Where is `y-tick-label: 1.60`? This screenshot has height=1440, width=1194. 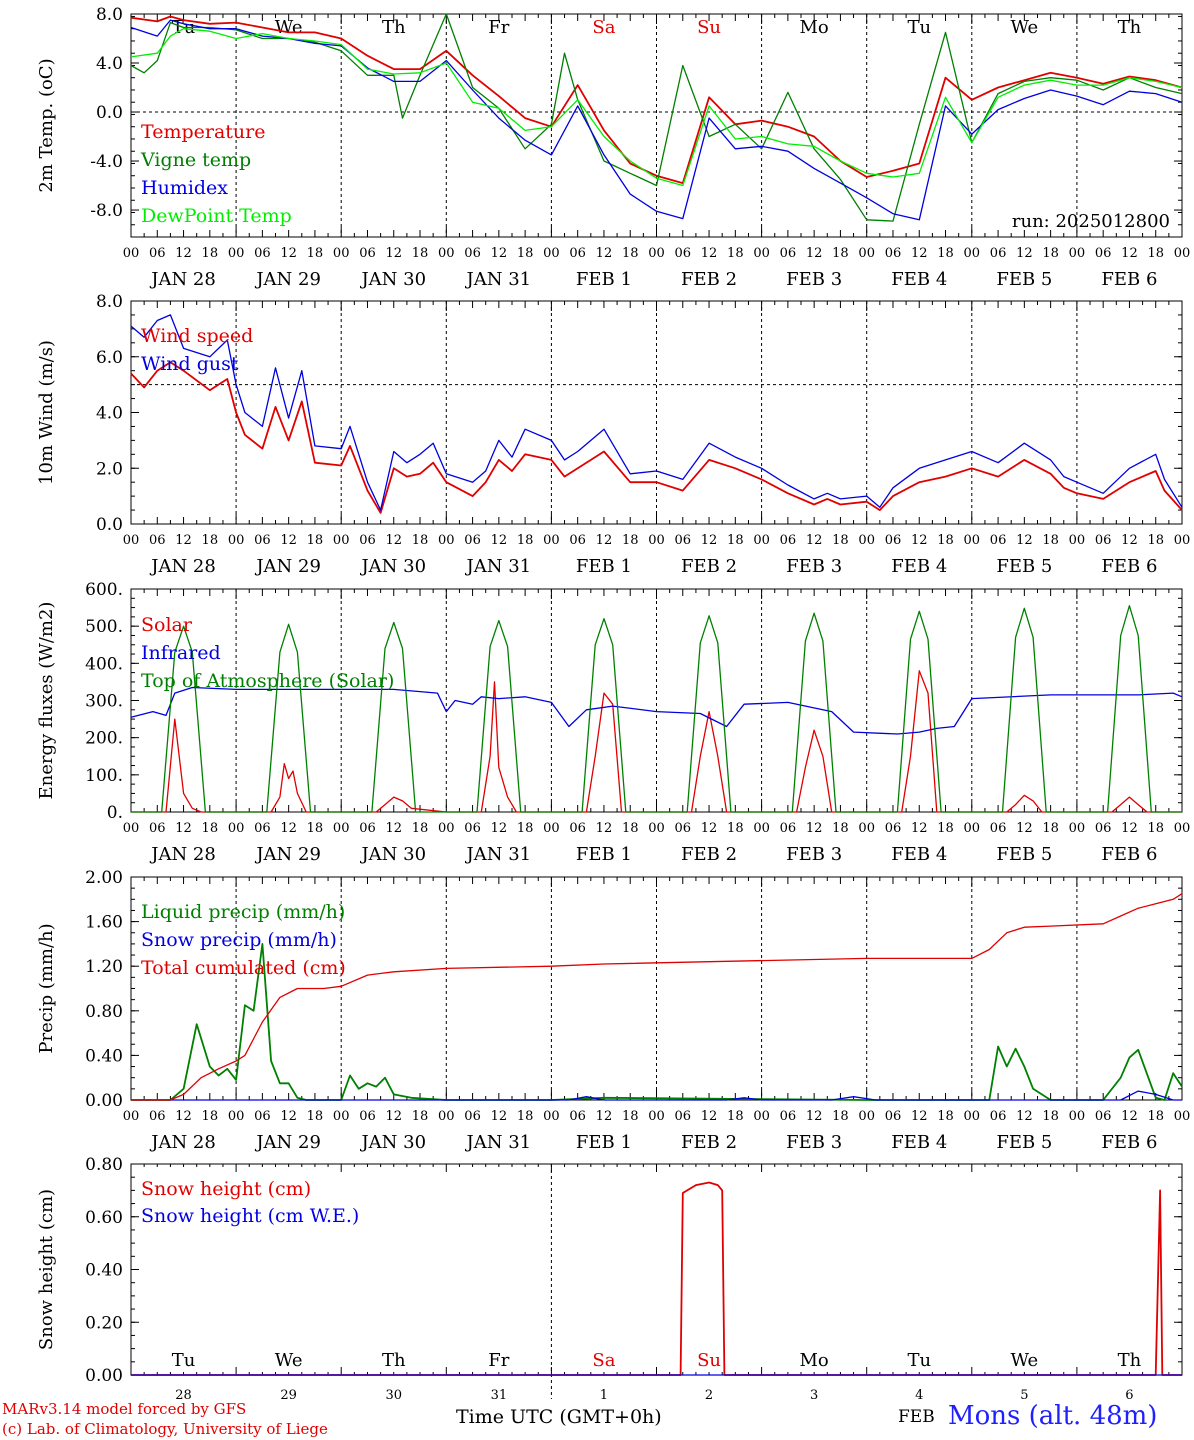
y-tick-label: 1.60 is located at coordinates (104, 923).